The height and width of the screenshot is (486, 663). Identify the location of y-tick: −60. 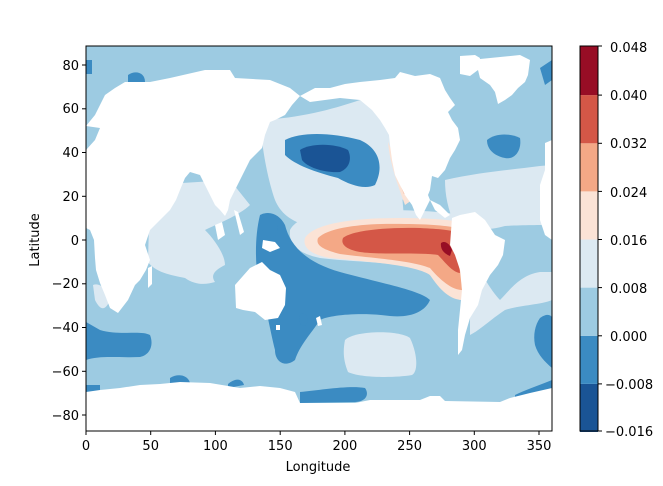
(69, 372).